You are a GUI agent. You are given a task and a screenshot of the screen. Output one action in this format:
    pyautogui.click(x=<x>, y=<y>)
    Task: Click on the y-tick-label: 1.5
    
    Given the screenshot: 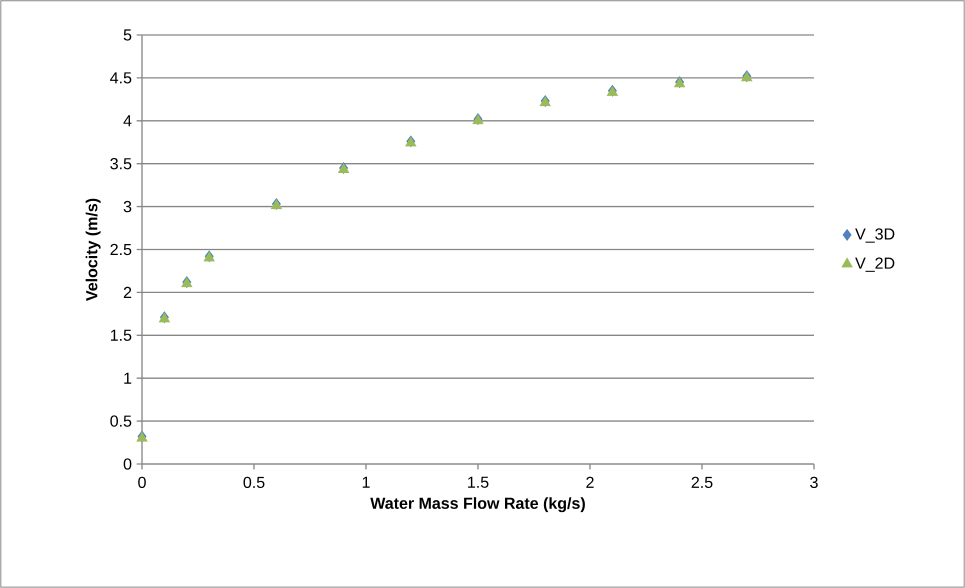 What is the action you would take?
    pyautogui.click(x=121, y=335)
    